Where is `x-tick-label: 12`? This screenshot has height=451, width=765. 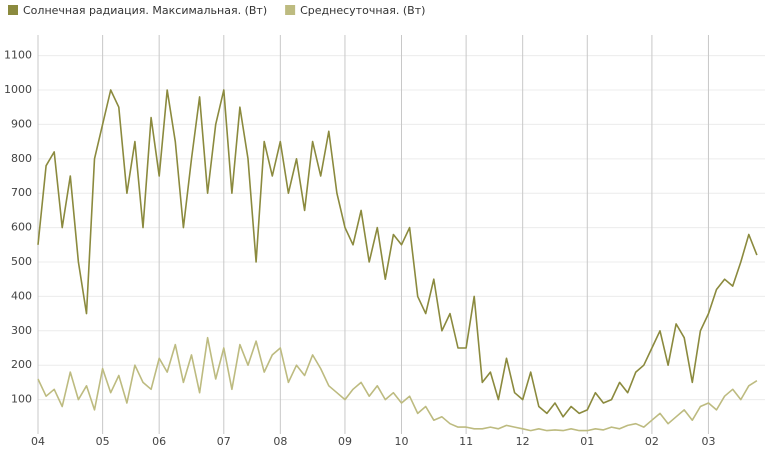 x-tick-label: 12 is located at coordinates (523, 441).